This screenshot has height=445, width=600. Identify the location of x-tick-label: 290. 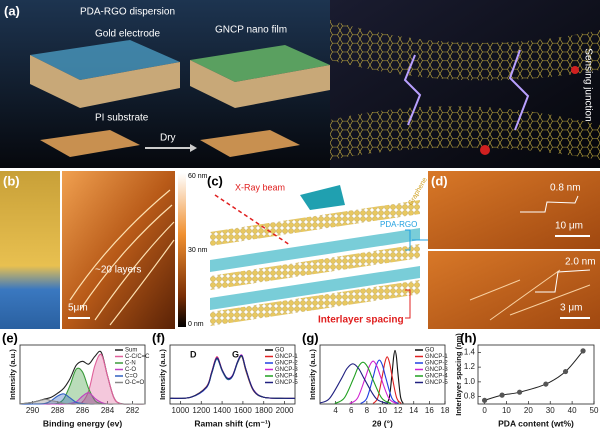
(33, 410).